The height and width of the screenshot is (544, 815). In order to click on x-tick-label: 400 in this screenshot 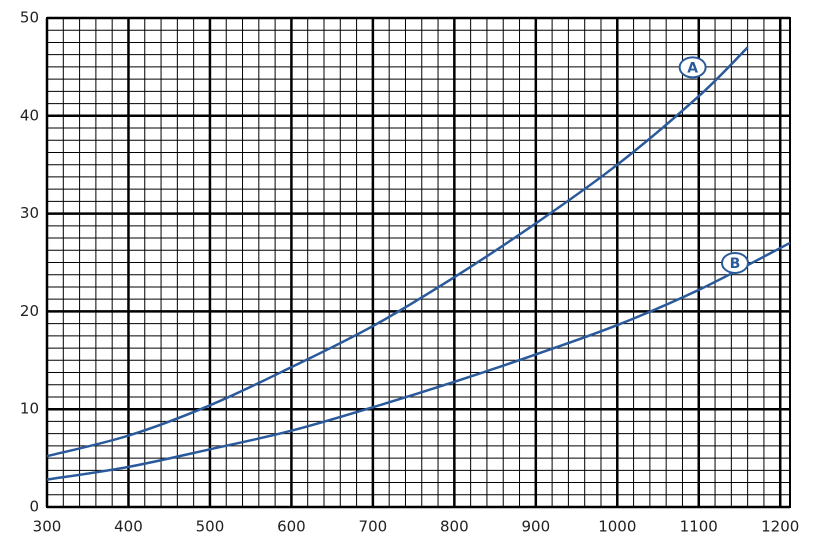, I will do `click(128, 527)`.